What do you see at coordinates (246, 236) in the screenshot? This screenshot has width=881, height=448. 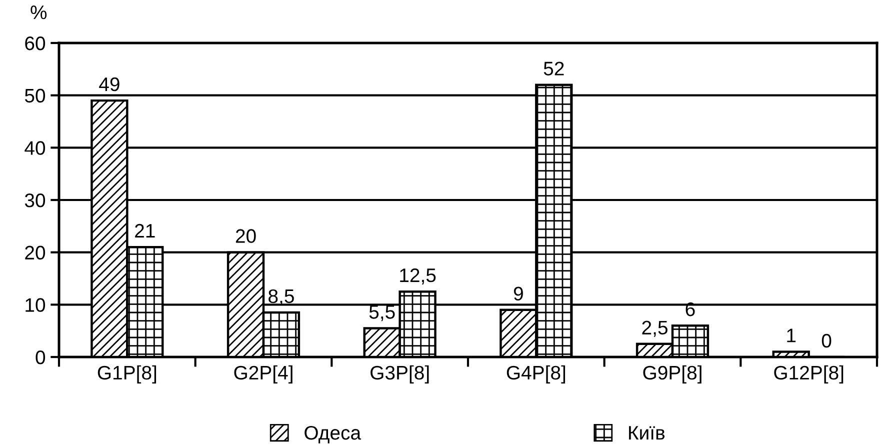 I see `data-label: 20` at bounding box center [246, 236].